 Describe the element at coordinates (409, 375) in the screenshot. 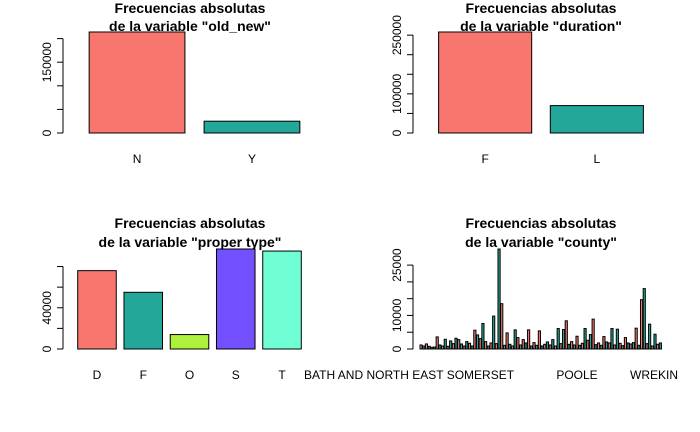

I see `x-category-label: BATH AND NORTH EAST SOMERSET` at that location.